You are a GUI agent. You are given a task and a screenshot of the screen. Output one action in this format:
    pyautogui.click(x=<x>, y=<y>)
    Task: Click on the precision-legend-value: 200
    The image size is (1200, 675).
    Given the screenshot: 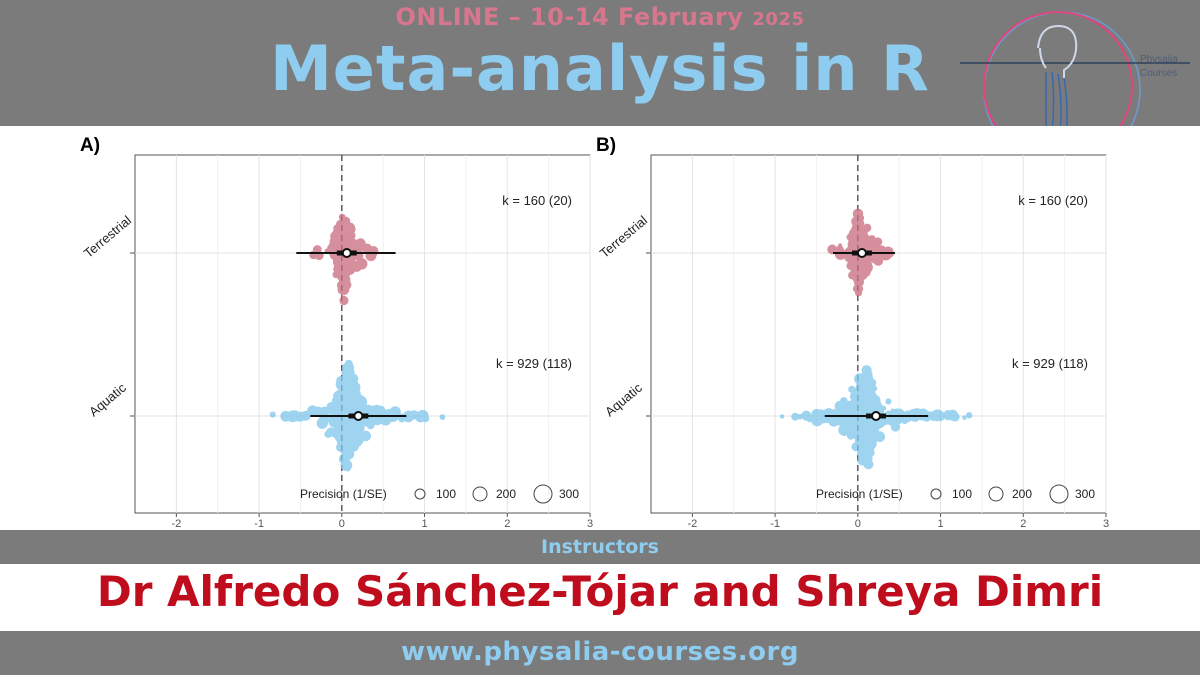 What is the action you would take?
    pyautogui.click(x=1022, y=494)
    